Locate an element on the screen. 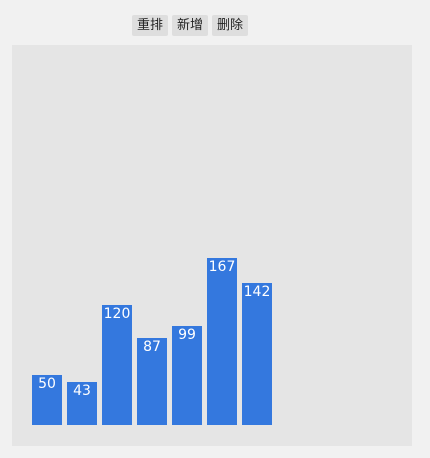 The width and height of the screenshot is (430, 458). bar-6: 142 is located at coordinates (257, 354).